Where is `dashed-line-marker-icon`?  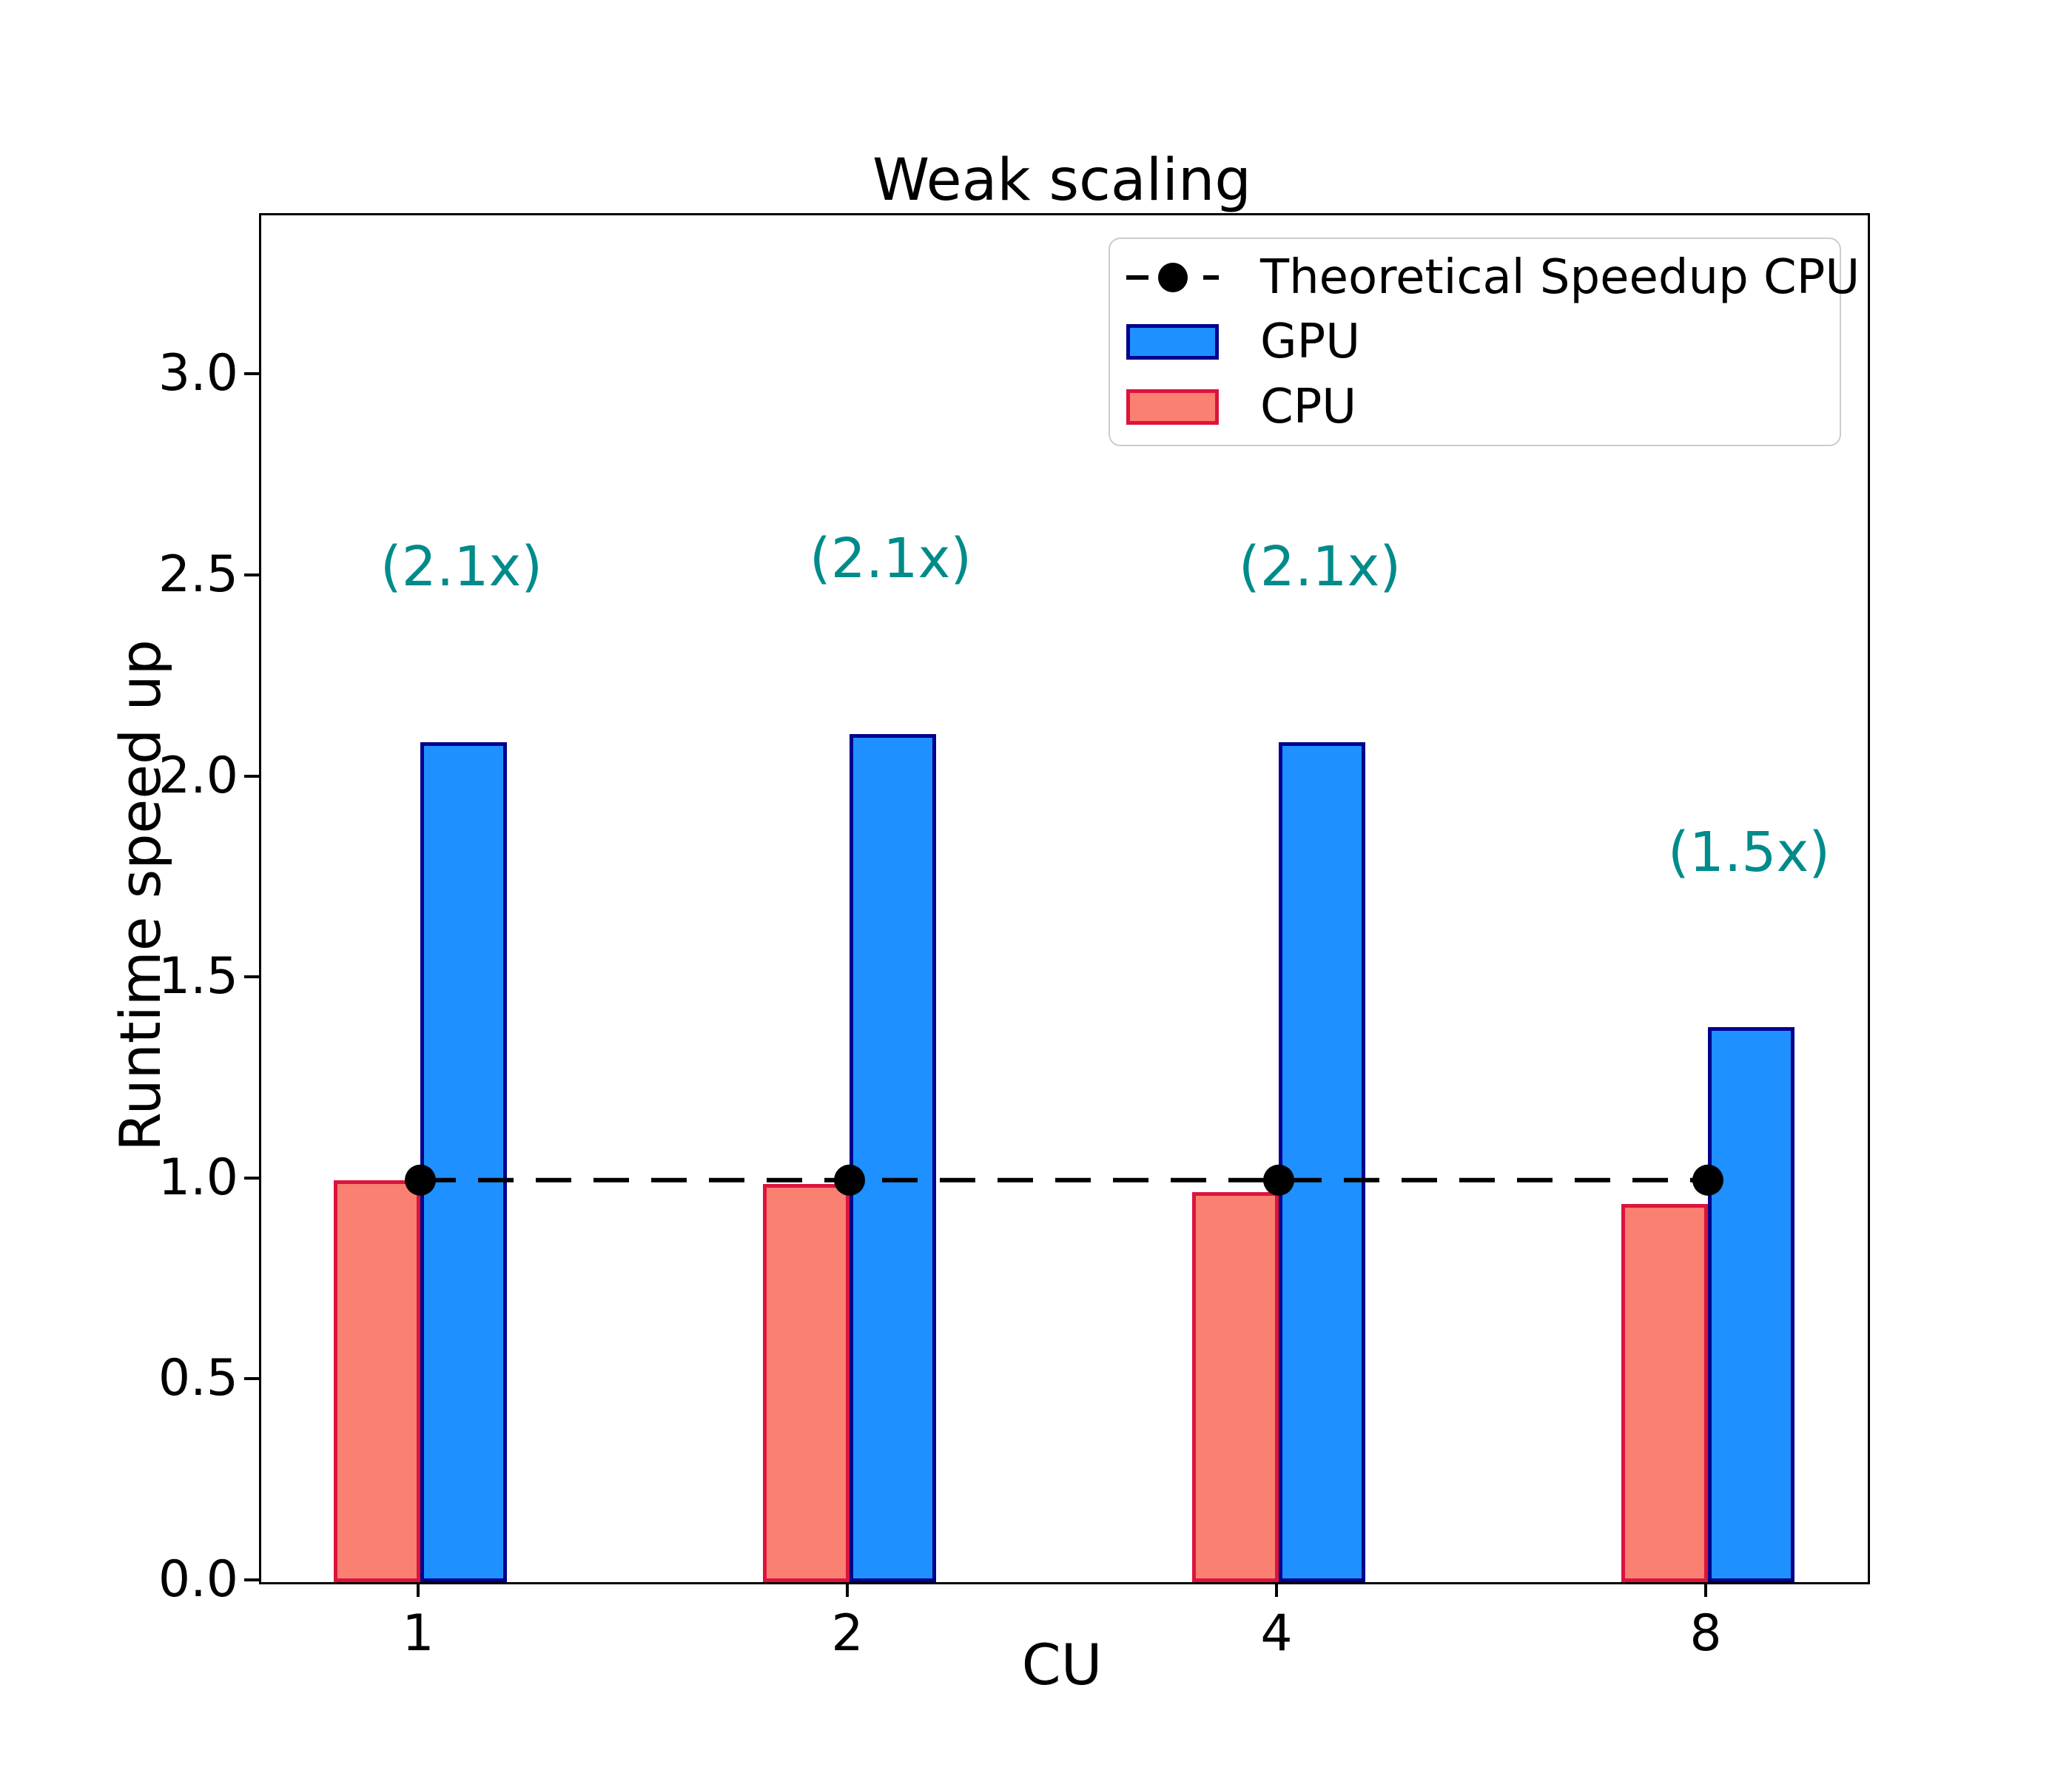 dashed-line-marker-icon is located at coordinates (1172, 277).